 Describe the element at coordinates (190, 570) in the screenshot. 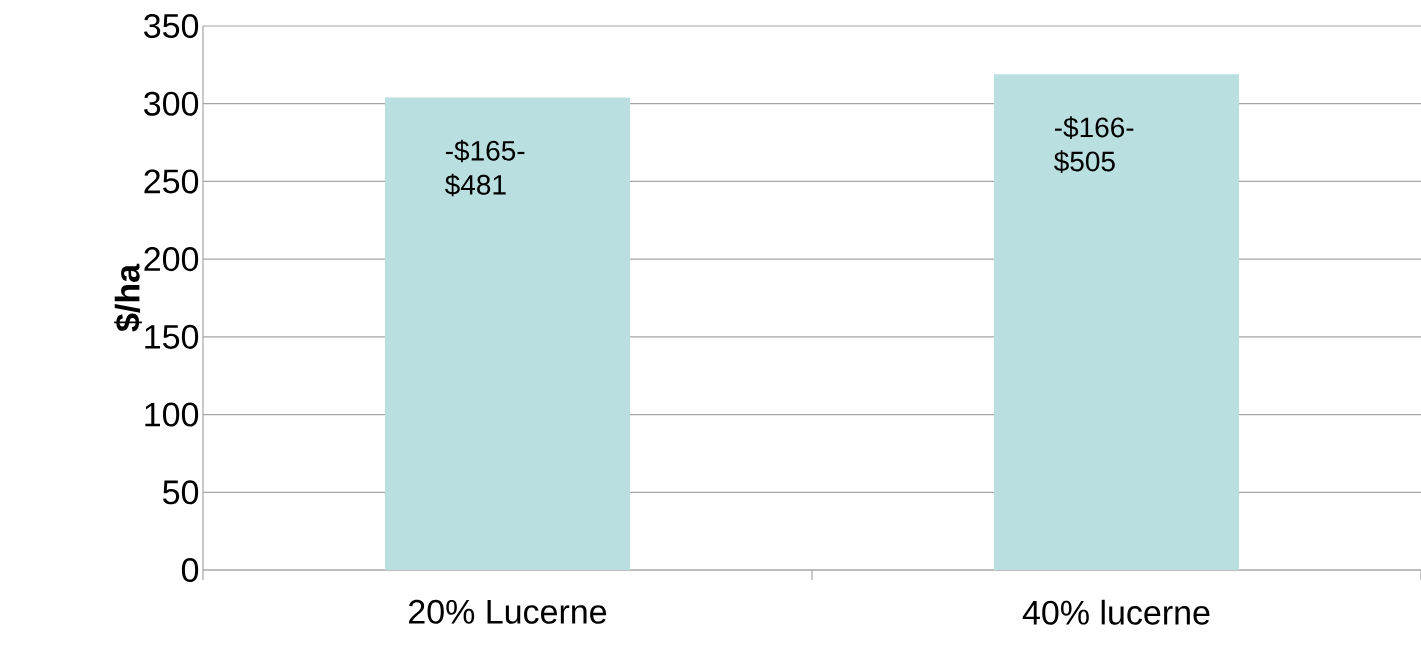

I see `y-tick-label: 0` at that location.